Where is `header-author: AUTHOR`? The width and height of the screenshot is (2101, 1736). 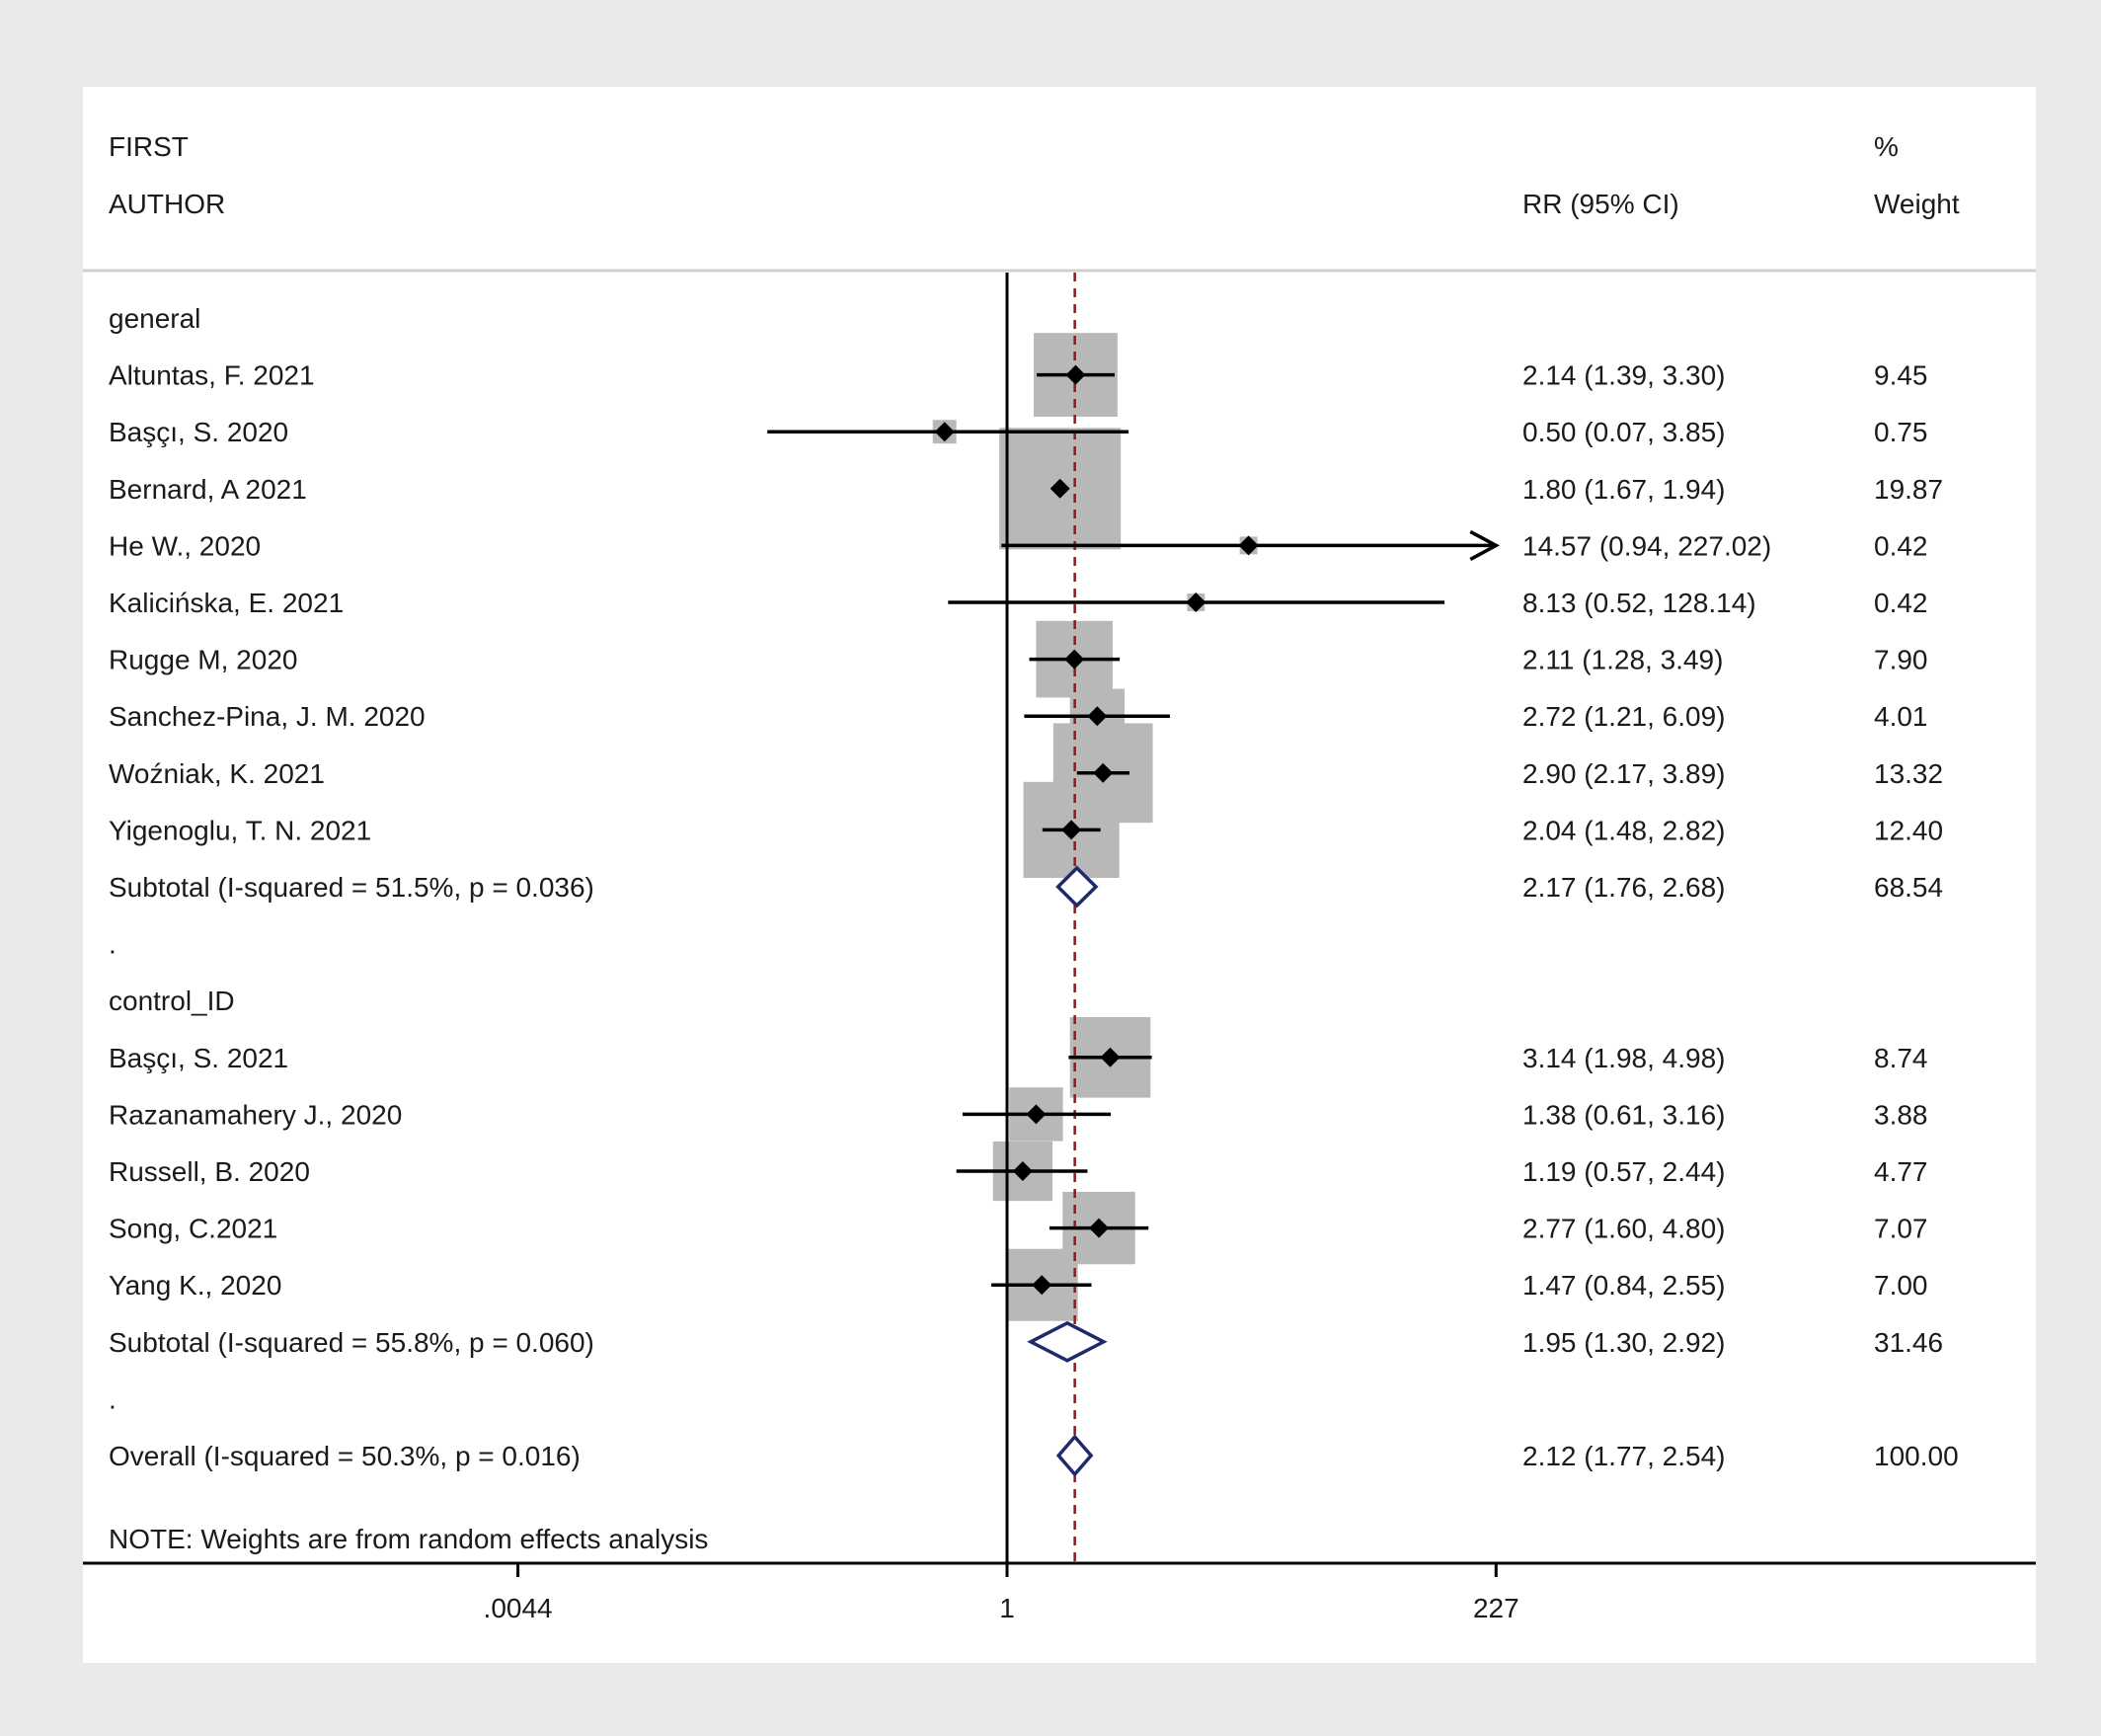 header-author: AUTHOR is located at coordinates (167, 204).